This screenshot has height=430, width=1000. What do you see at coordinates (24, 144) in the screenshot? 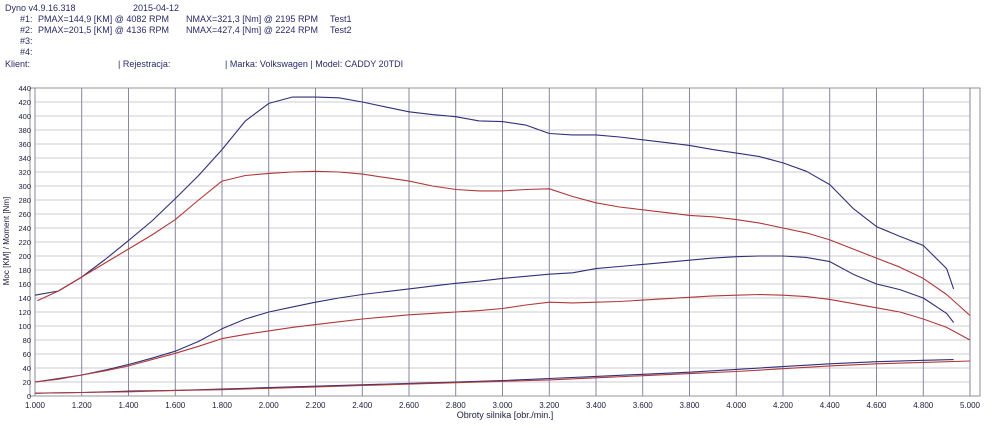
I see `y-tick-label: 360` at bounding box center [24, 144].